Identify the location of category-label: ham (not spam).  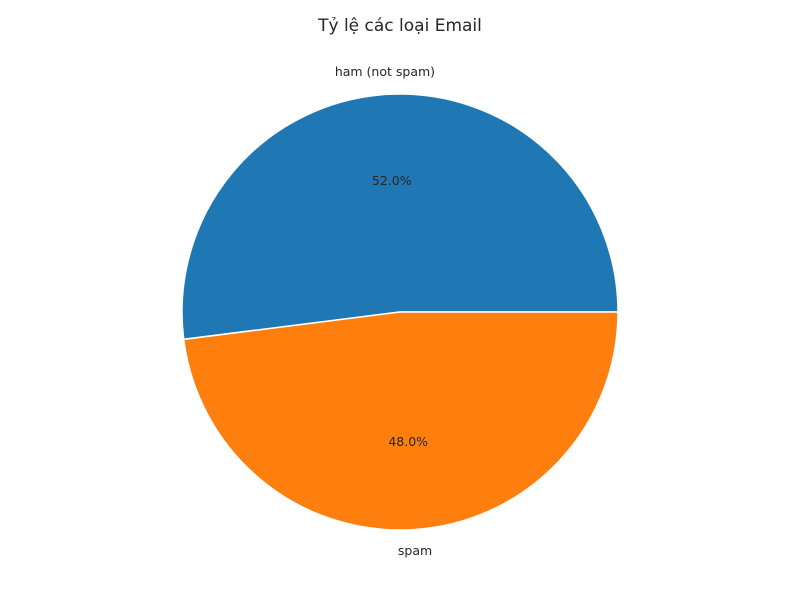
(385, 71).